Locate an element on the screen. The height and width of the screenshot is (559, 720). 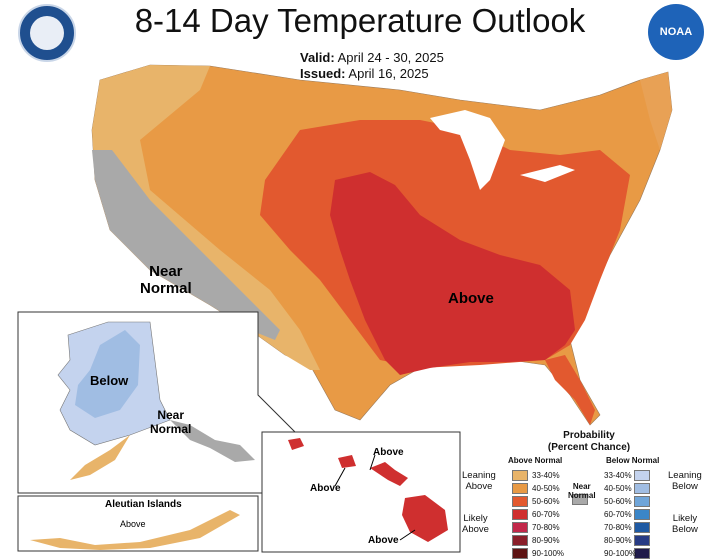
legend-below-label-4: 70-80% is located at coordinates (618, 527).